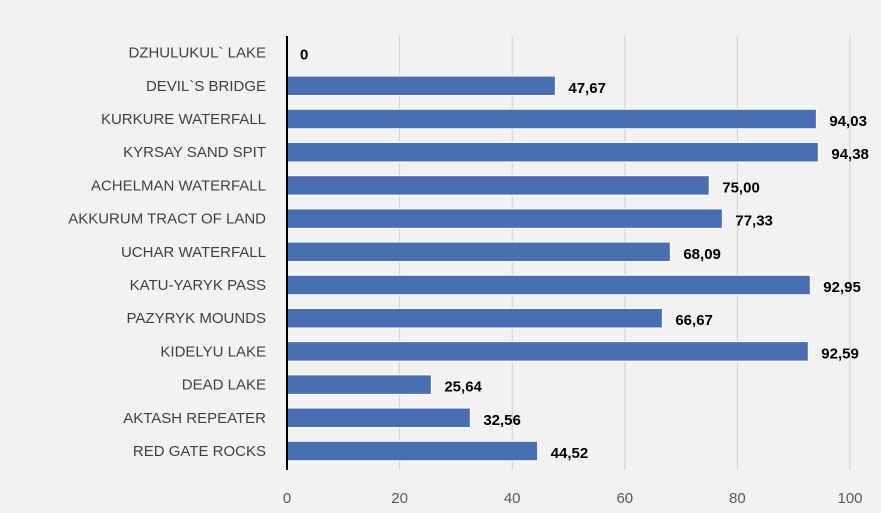 The width and height of the screenshot is (881, 513). I want to click on data-label: 44,52, so click(570, 453).